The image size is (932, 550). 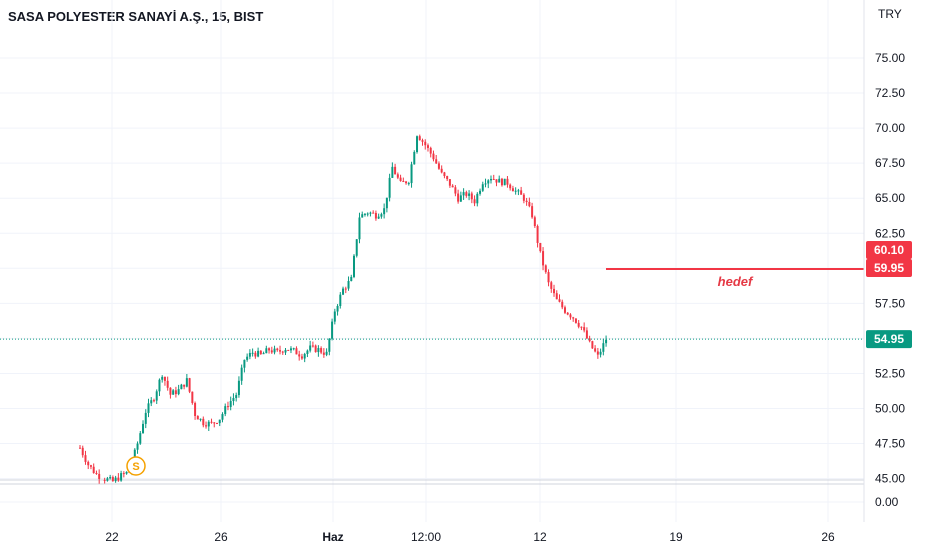 What do you see at coordinates (332, 537) in the screenshot?
I see `x-tick-label: Haz` at bounding box center [332, 537].